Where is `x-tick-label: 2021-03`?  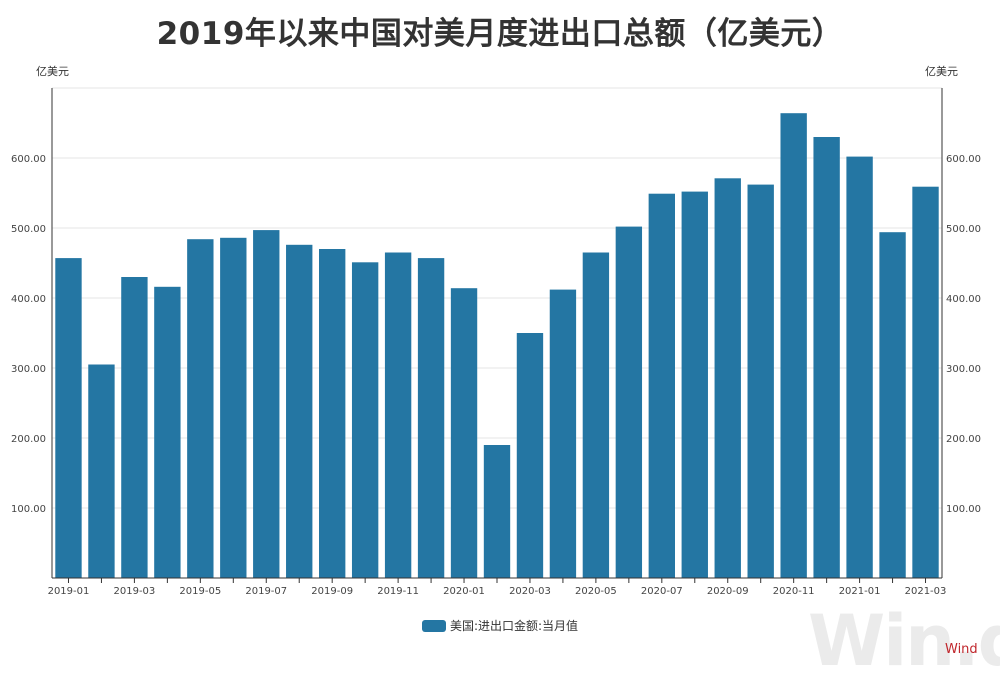 x-tick-label: 2021-03 is located at coordinates (926, 591).